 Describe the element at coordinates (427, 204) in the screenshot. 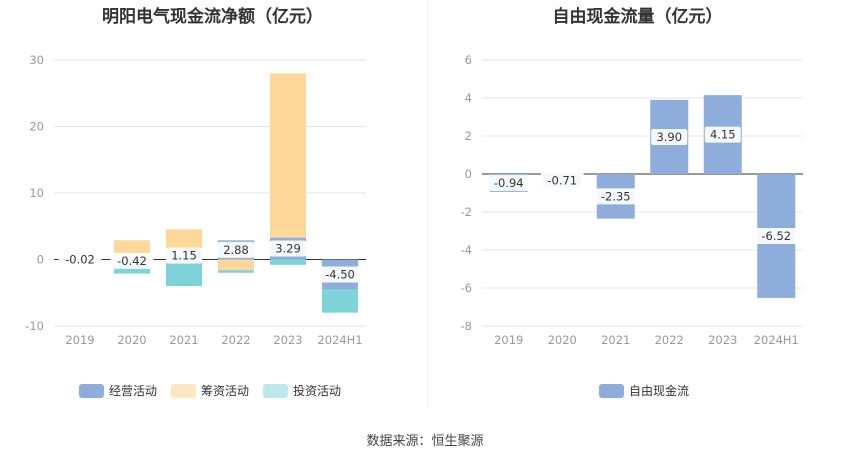

I see `chart-divider` at that location.